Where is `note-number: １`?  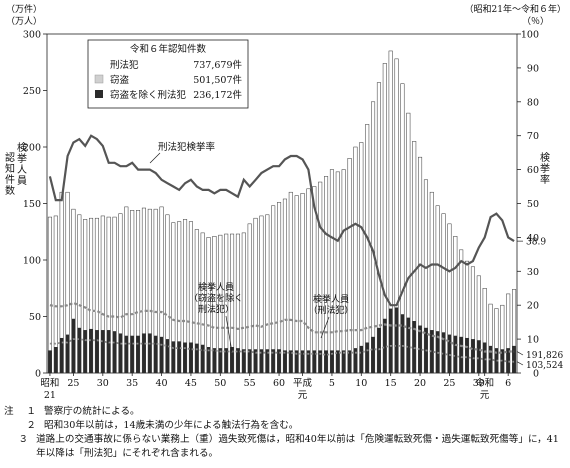 note-number: １ is located at coordinates (31, 411).